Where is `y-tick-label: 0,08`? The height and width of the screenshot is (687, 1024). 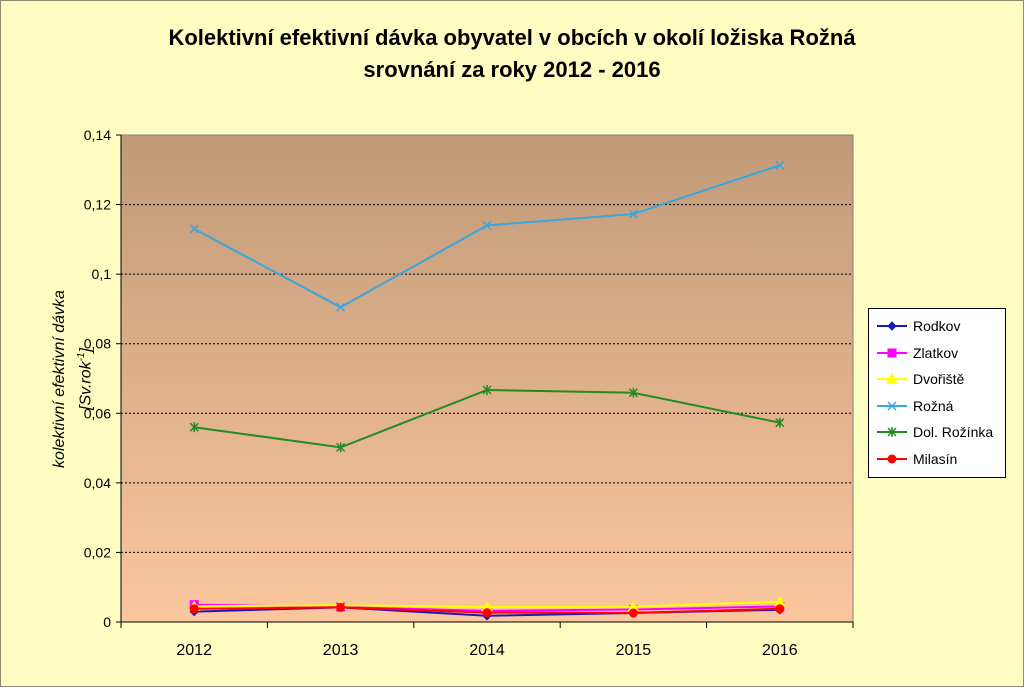
y-tick-label: 0,08 is located at coordinates (97, 344).